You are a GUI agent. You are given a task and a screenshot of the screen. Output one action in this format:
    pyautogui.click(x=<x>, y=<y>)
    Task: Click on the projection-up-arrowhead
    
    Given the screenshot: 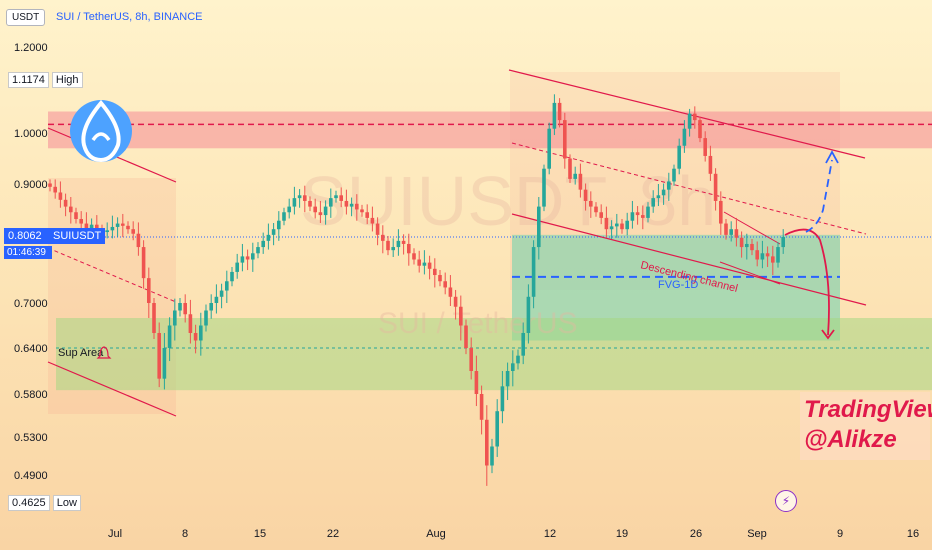 What is the action you would take?
    pyautogui.click(x=832, y=157)
    